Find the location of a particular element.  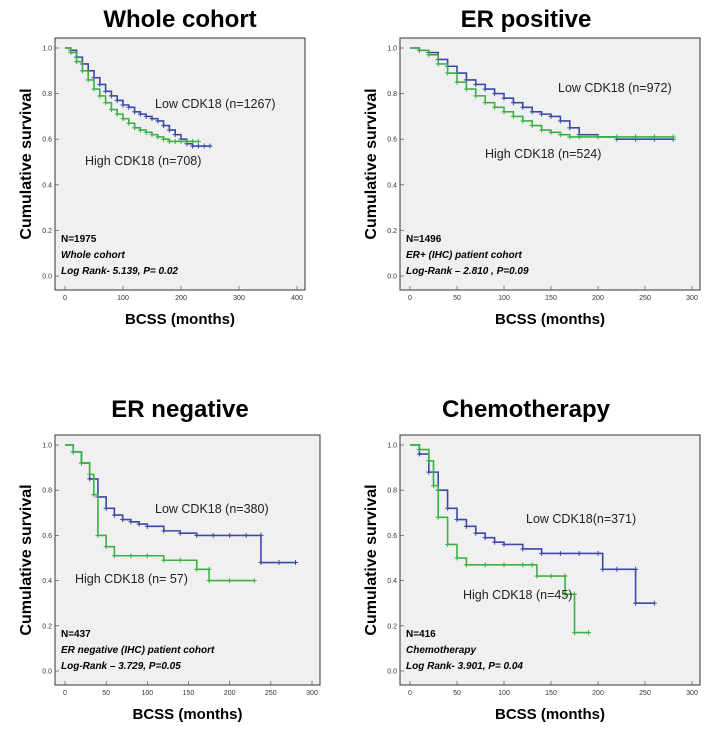

x-tick-label: 400 is located at coordinates (297, 298).